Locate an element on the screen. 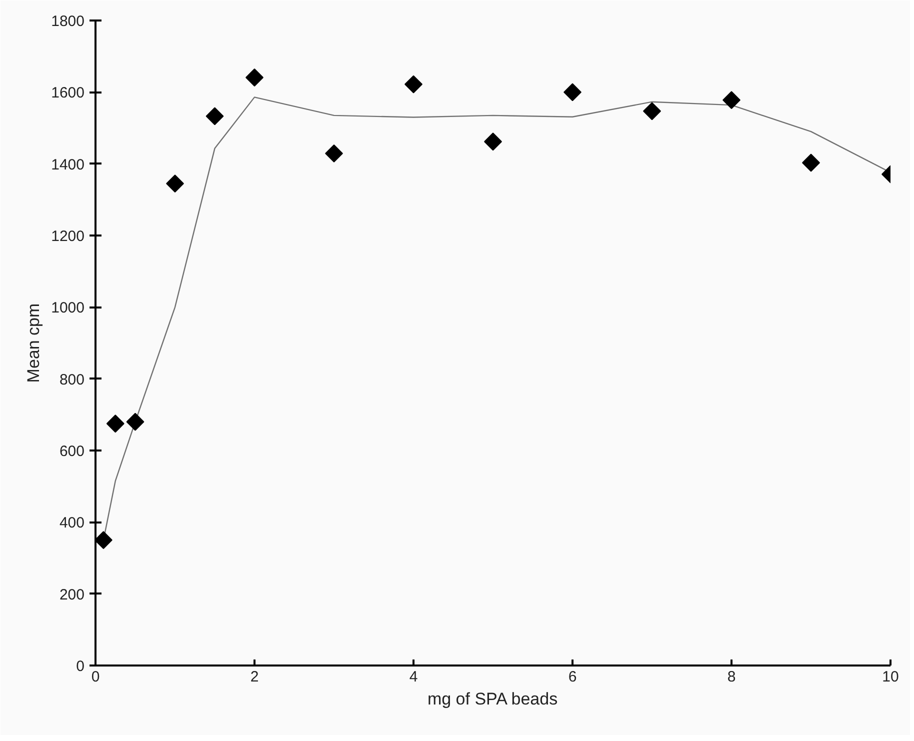 The height and width of the screenshot is (741, 914). y-tick-label: 0 is located at coordinates (80, 666).